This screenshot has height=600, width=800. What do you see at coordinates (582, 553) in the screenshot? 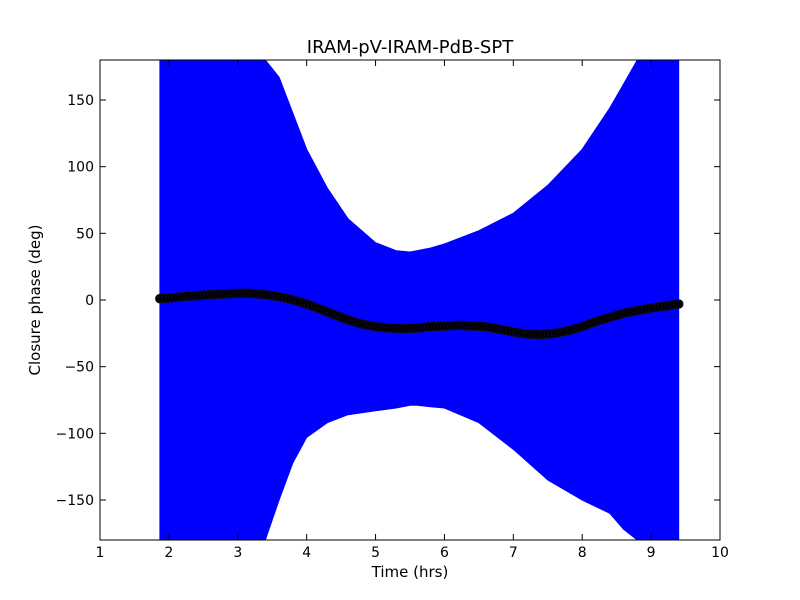
I see `x-tick-label: 8` at bounding box center [582, 553].